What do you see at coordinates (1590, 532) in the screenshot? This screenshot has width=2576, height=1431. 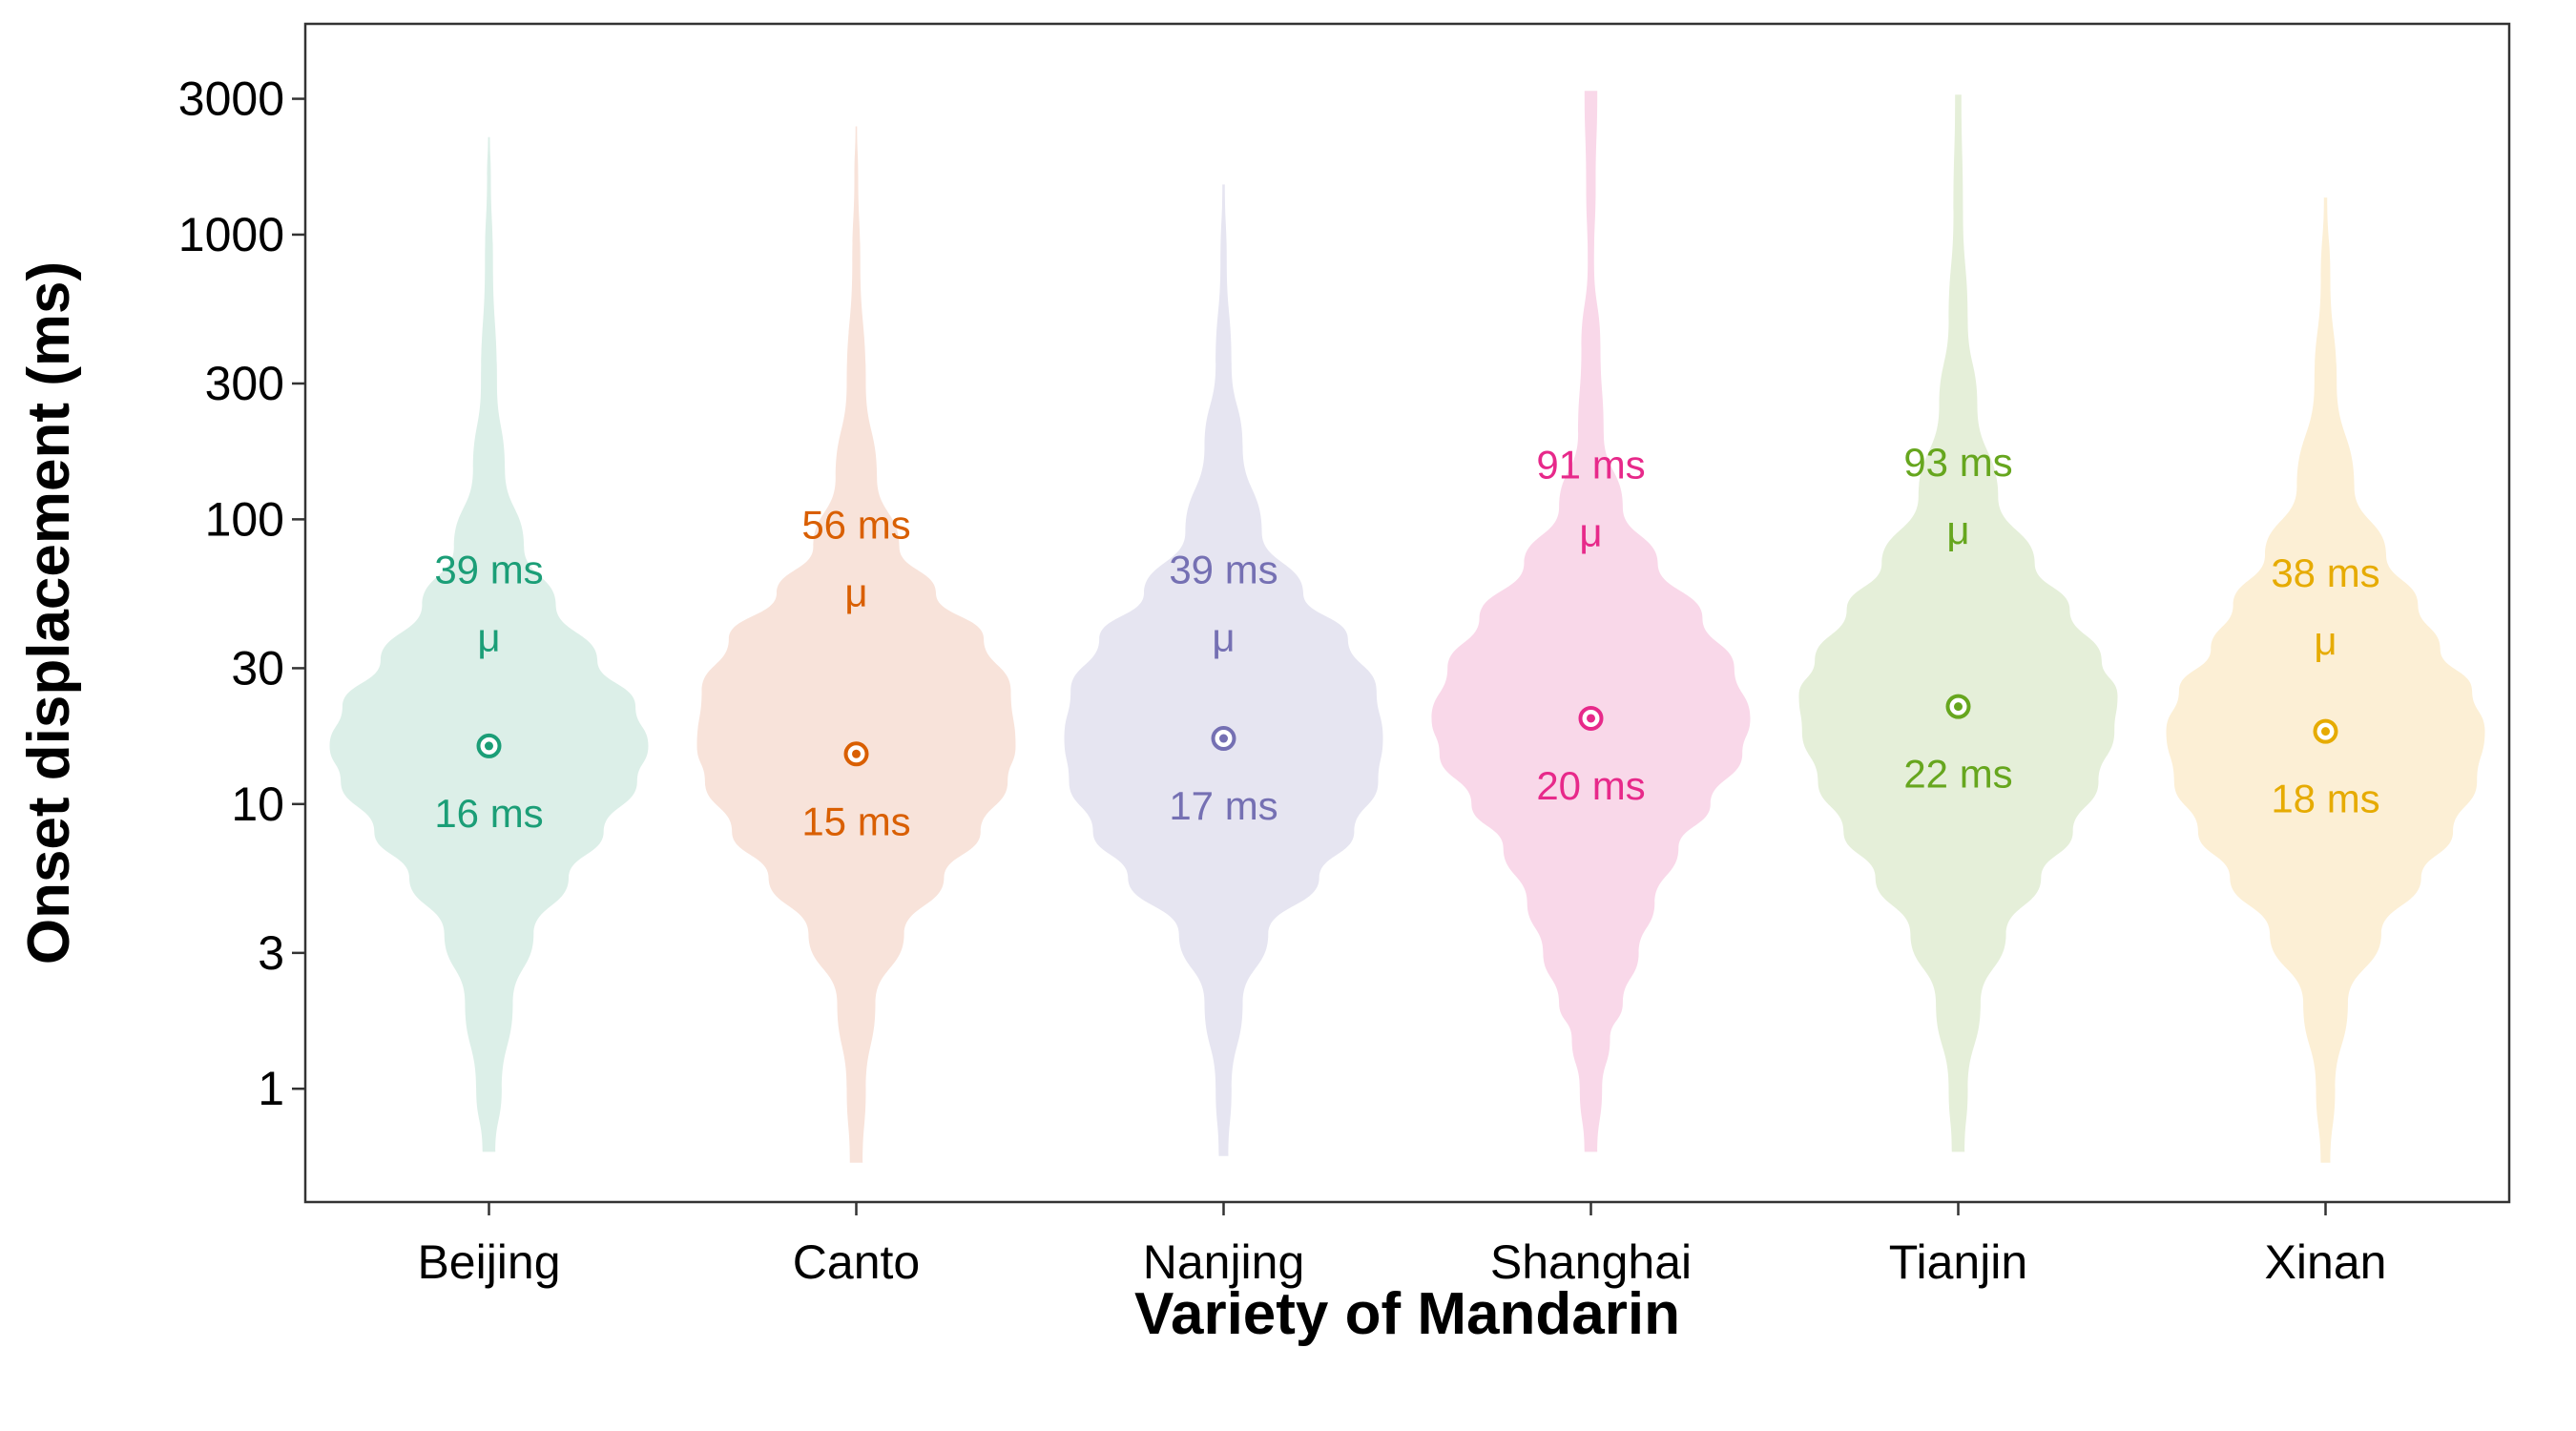 I see `mean-symbol-shanghai: μ` at bounding box center [1590, 532].